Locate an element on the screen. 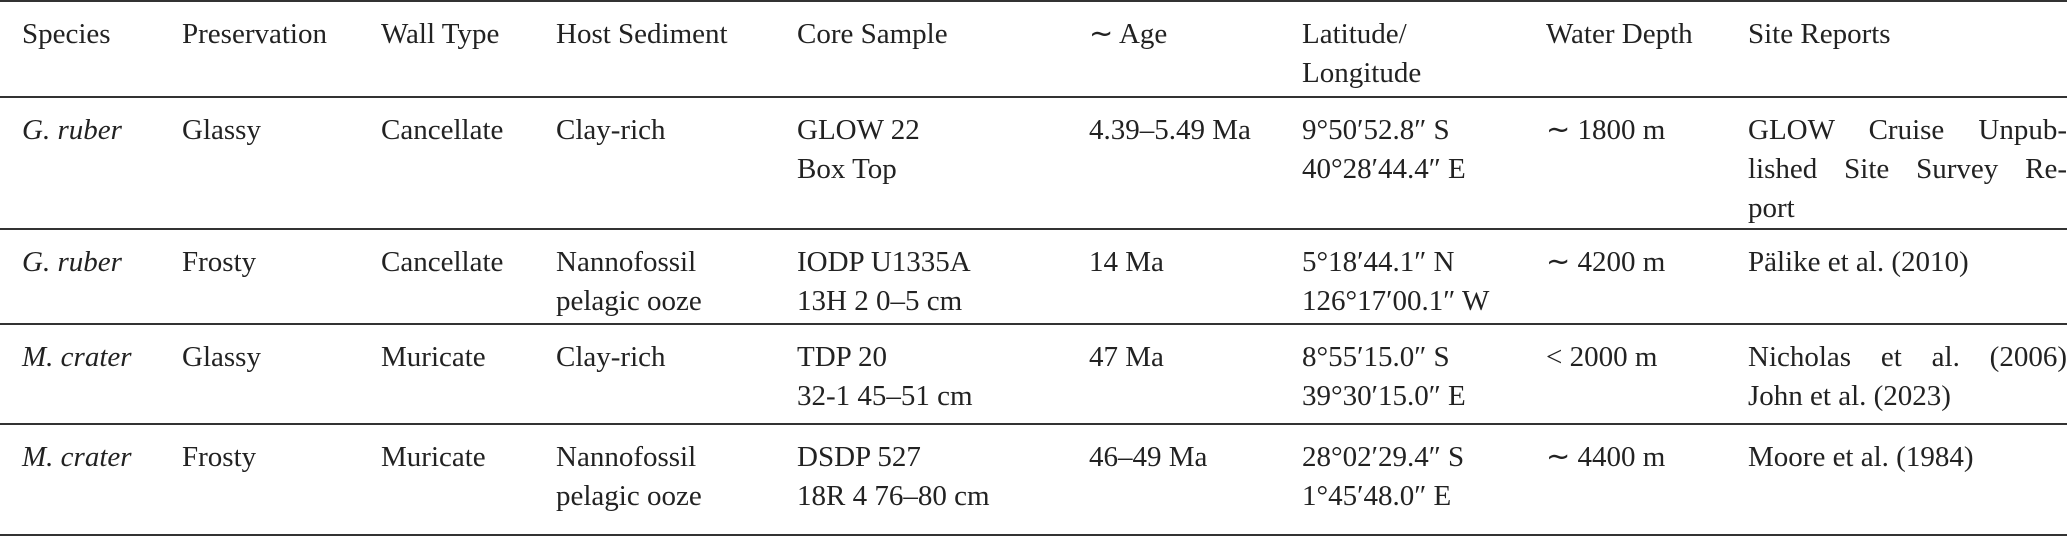 The width and height of the screenshot is (2067, 536). cell-line: TDP 20 is located at coordinates (842, 357).